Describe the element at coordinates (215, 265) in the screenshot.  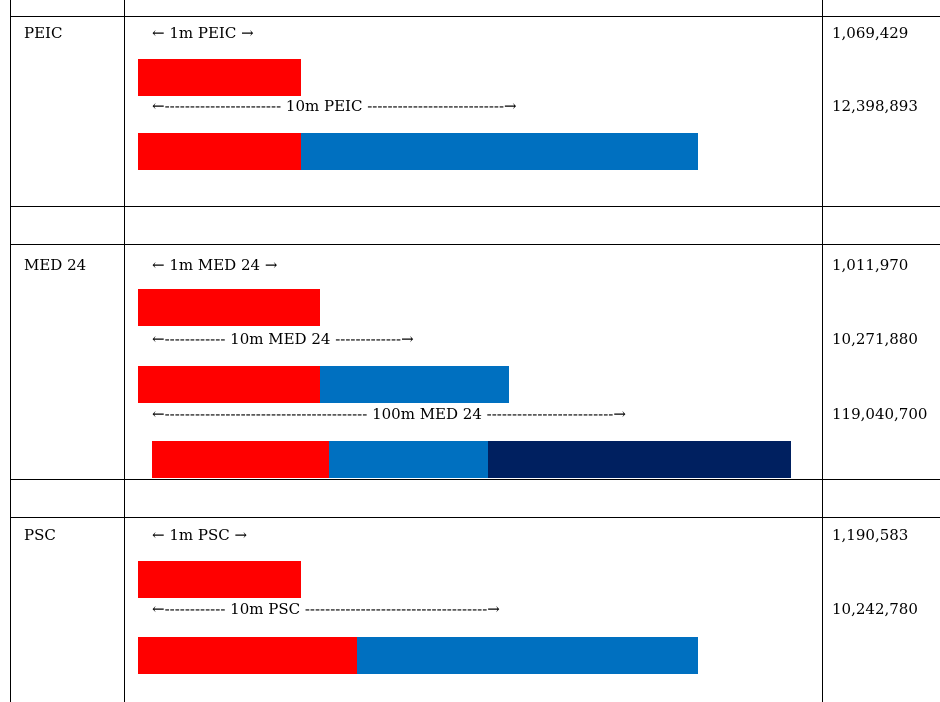
I see `caption-1m-med24: ← 1m MED 24 →` at that location.